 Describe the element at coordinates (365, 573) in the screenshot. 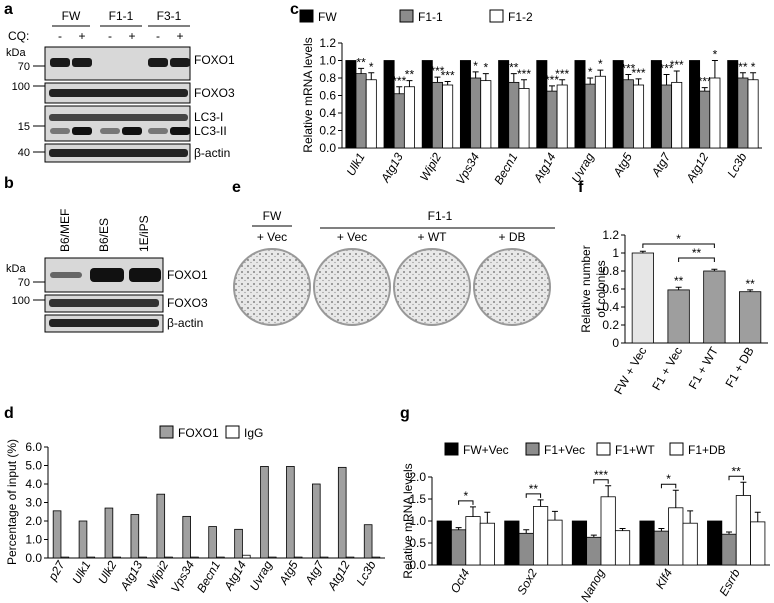

I see `x-tick-label: Lc3b` at that location.